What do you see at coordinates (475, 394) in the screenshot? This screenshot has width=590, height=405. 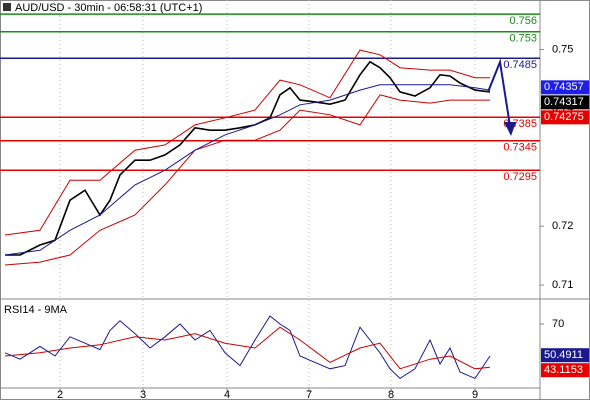 I see `x-tick-label: 9` at bounding box center [475, 394].